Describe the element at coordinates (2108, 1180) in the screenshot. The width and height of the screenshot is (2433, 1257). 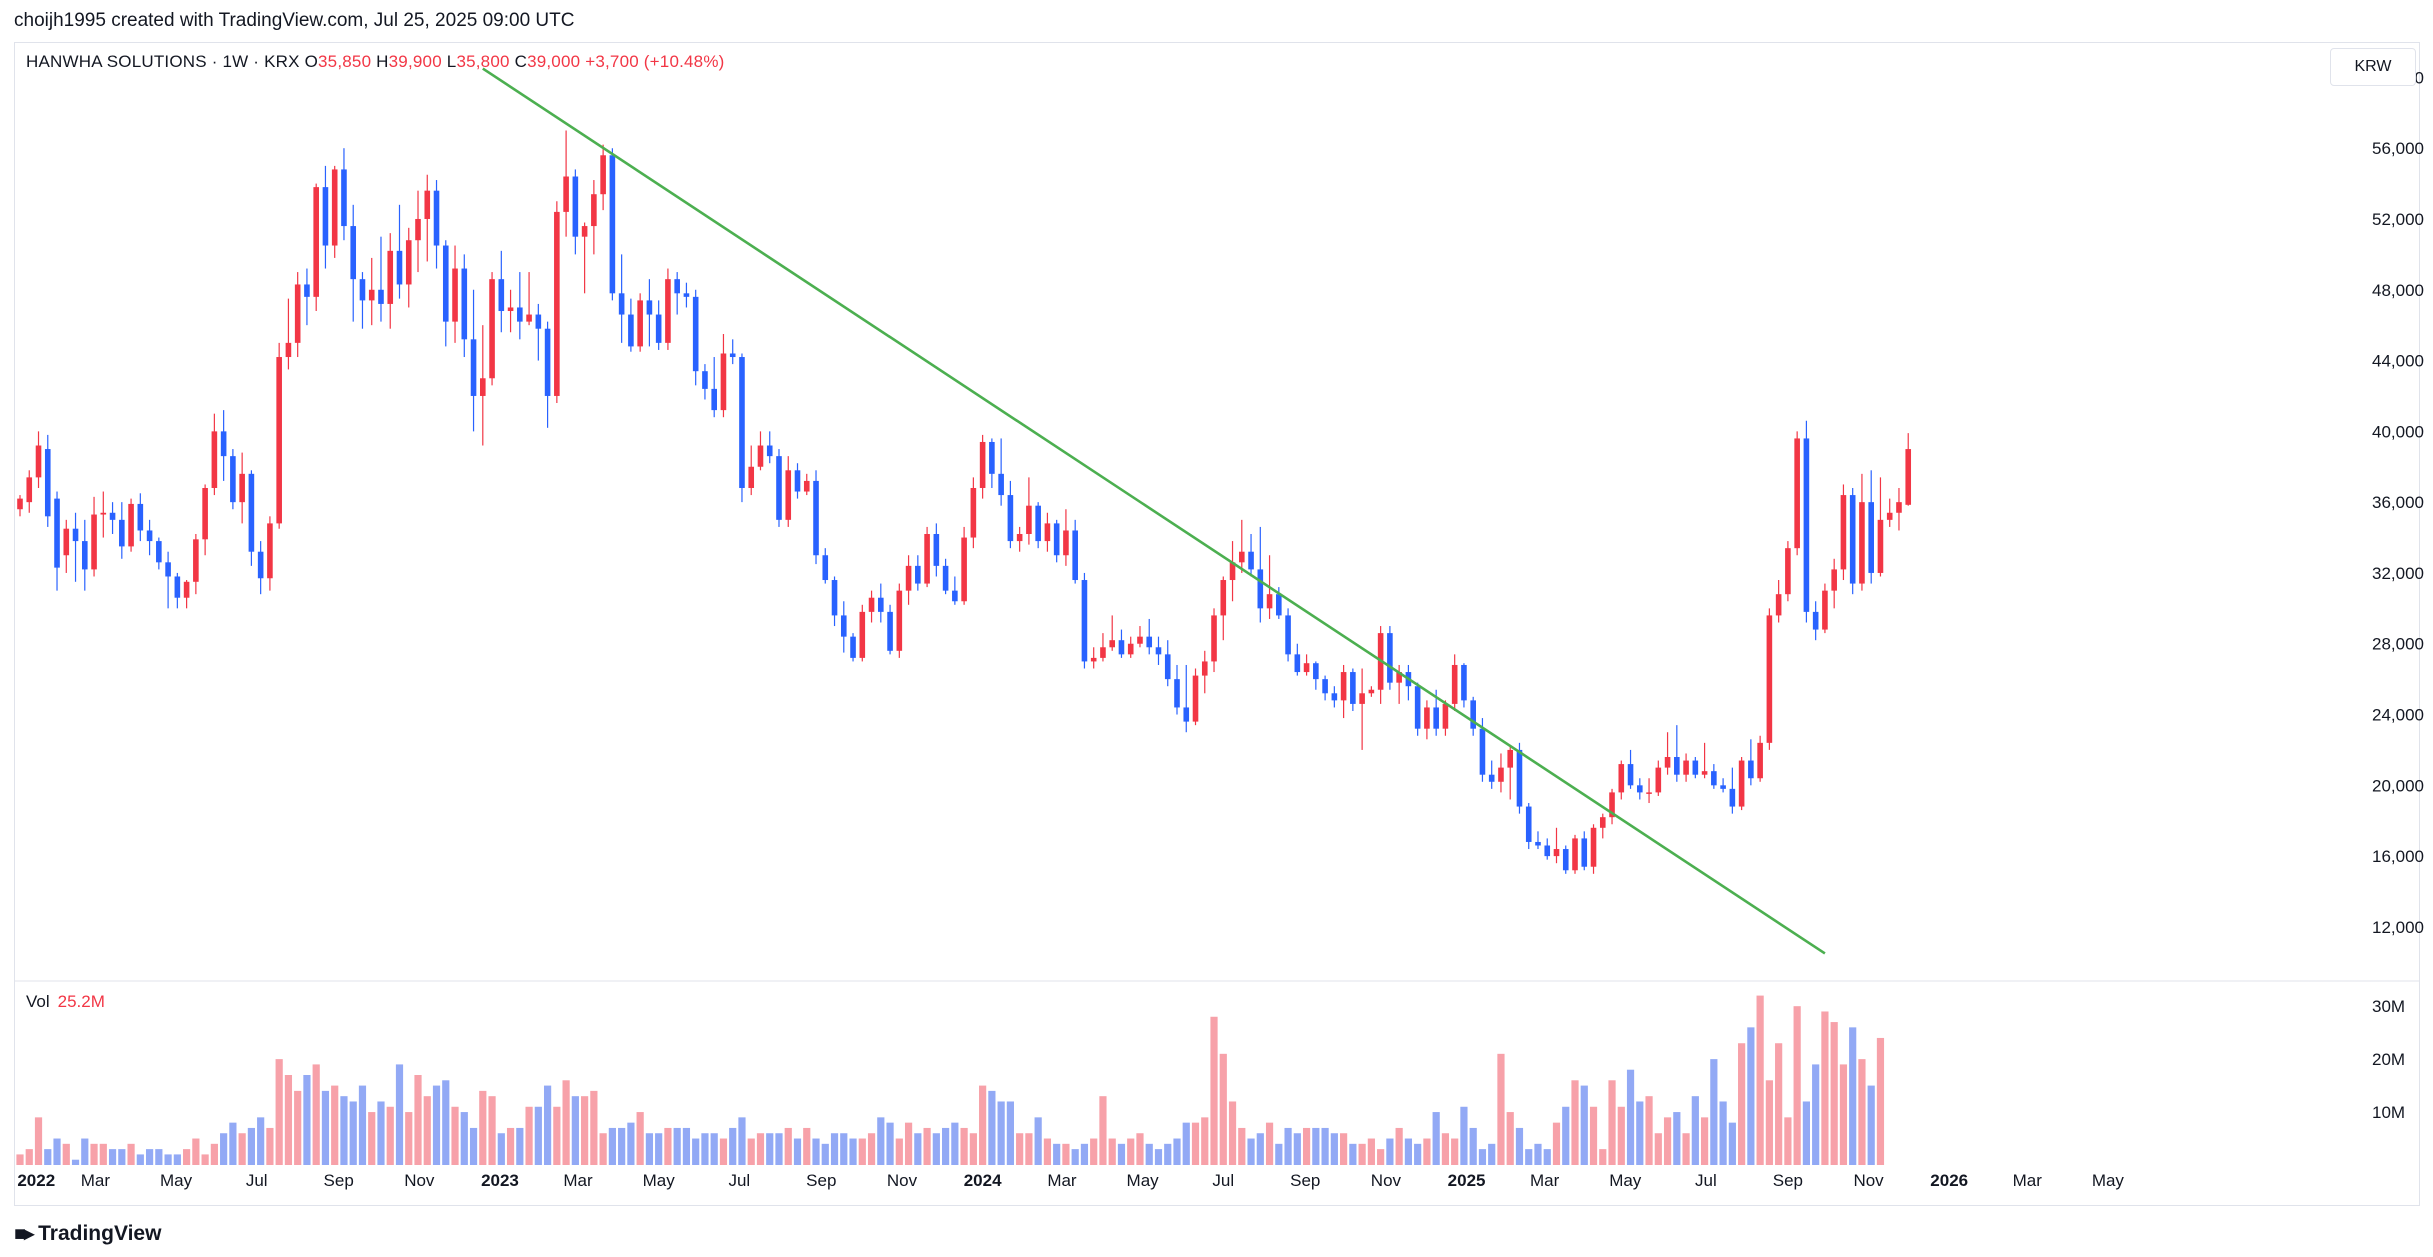
I see `time-tick-label: May` at that location.